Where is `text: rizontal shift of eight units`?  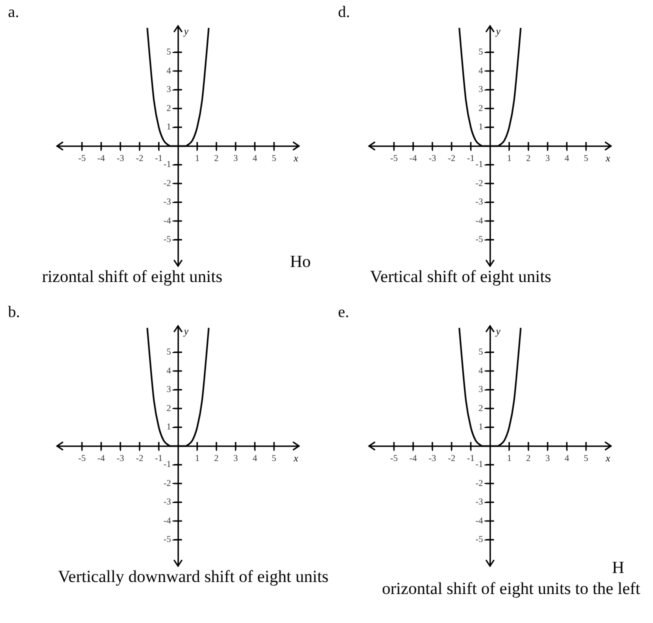 text: rizontal shift of eight units is located at coordinates (132, 277).